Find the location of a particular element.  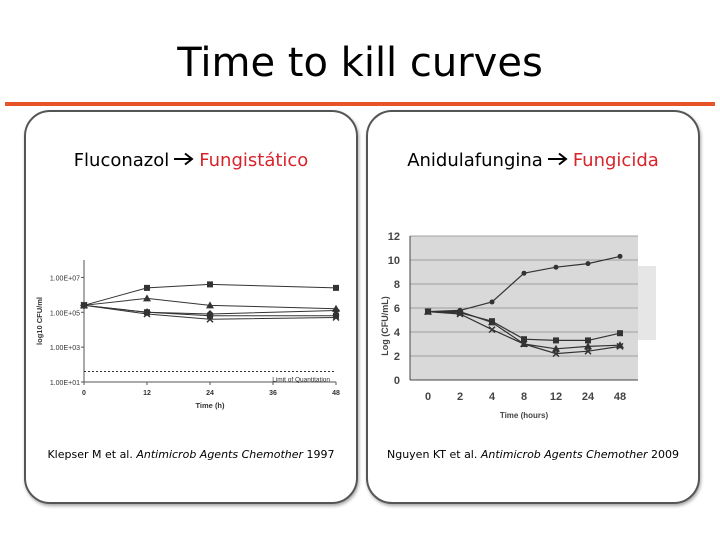

y-tick-label: 0 is located at coordinates (397, 381).